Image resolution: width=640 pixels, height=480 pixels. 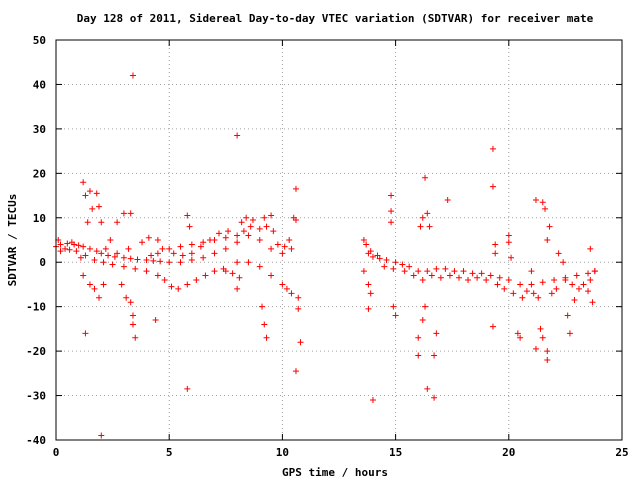 What do you see at coordinates (39, 84) in the screenshot?
I see `y-tick-label: 40` at bounding box center [39, 84].